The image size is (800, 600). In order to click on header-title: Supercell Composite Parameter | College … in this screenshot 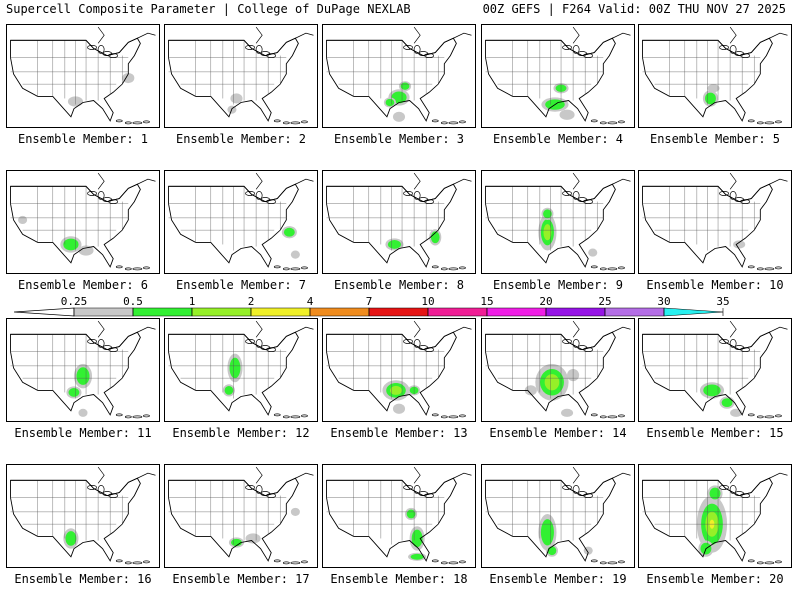, I will do `click(208, 9)`.